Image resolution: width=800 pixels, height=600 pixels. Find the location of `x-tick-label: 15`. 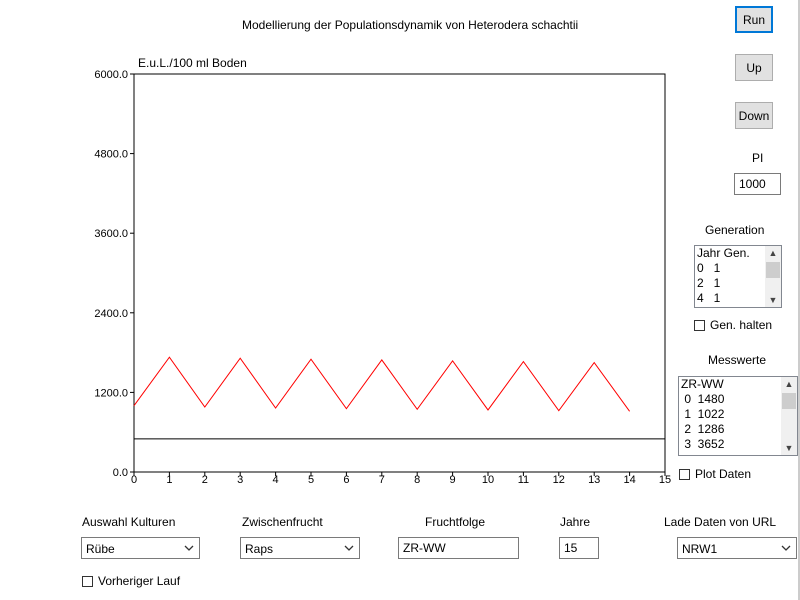

x-tick-label: 15 is located at coordinates (665, 480).